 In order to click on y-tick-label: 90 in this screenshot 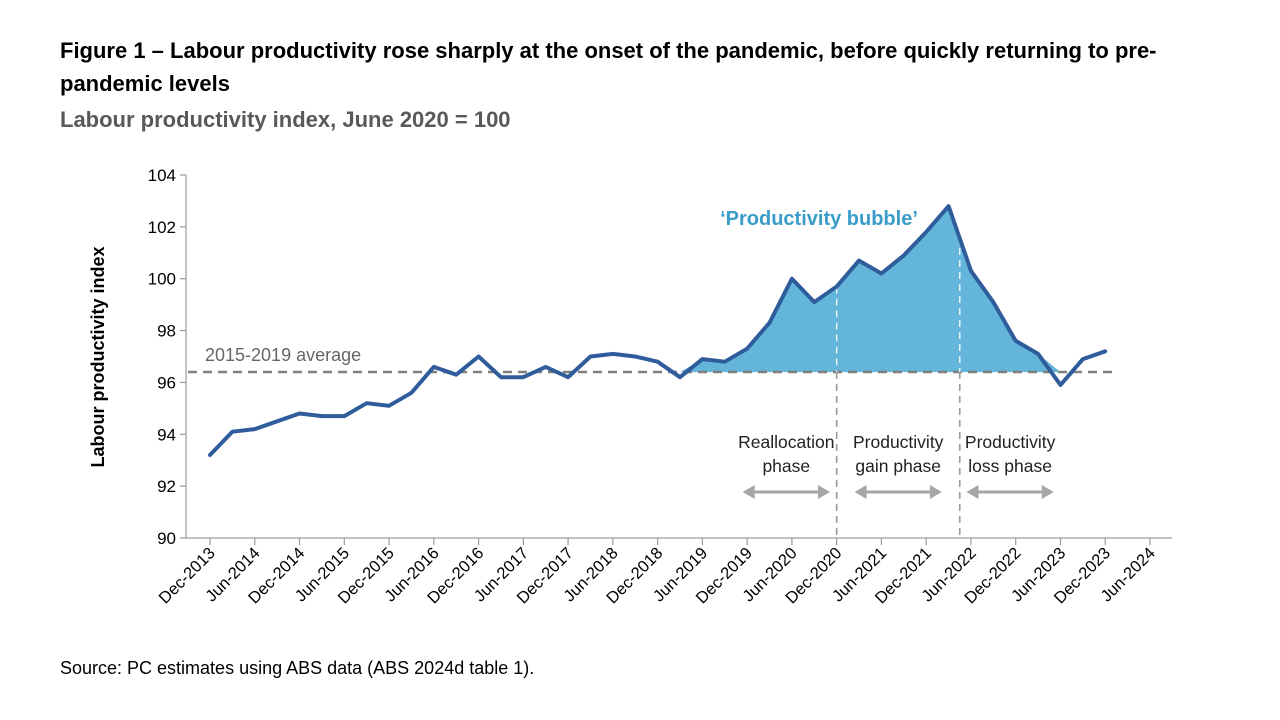, I will do `click(166, 538)`.